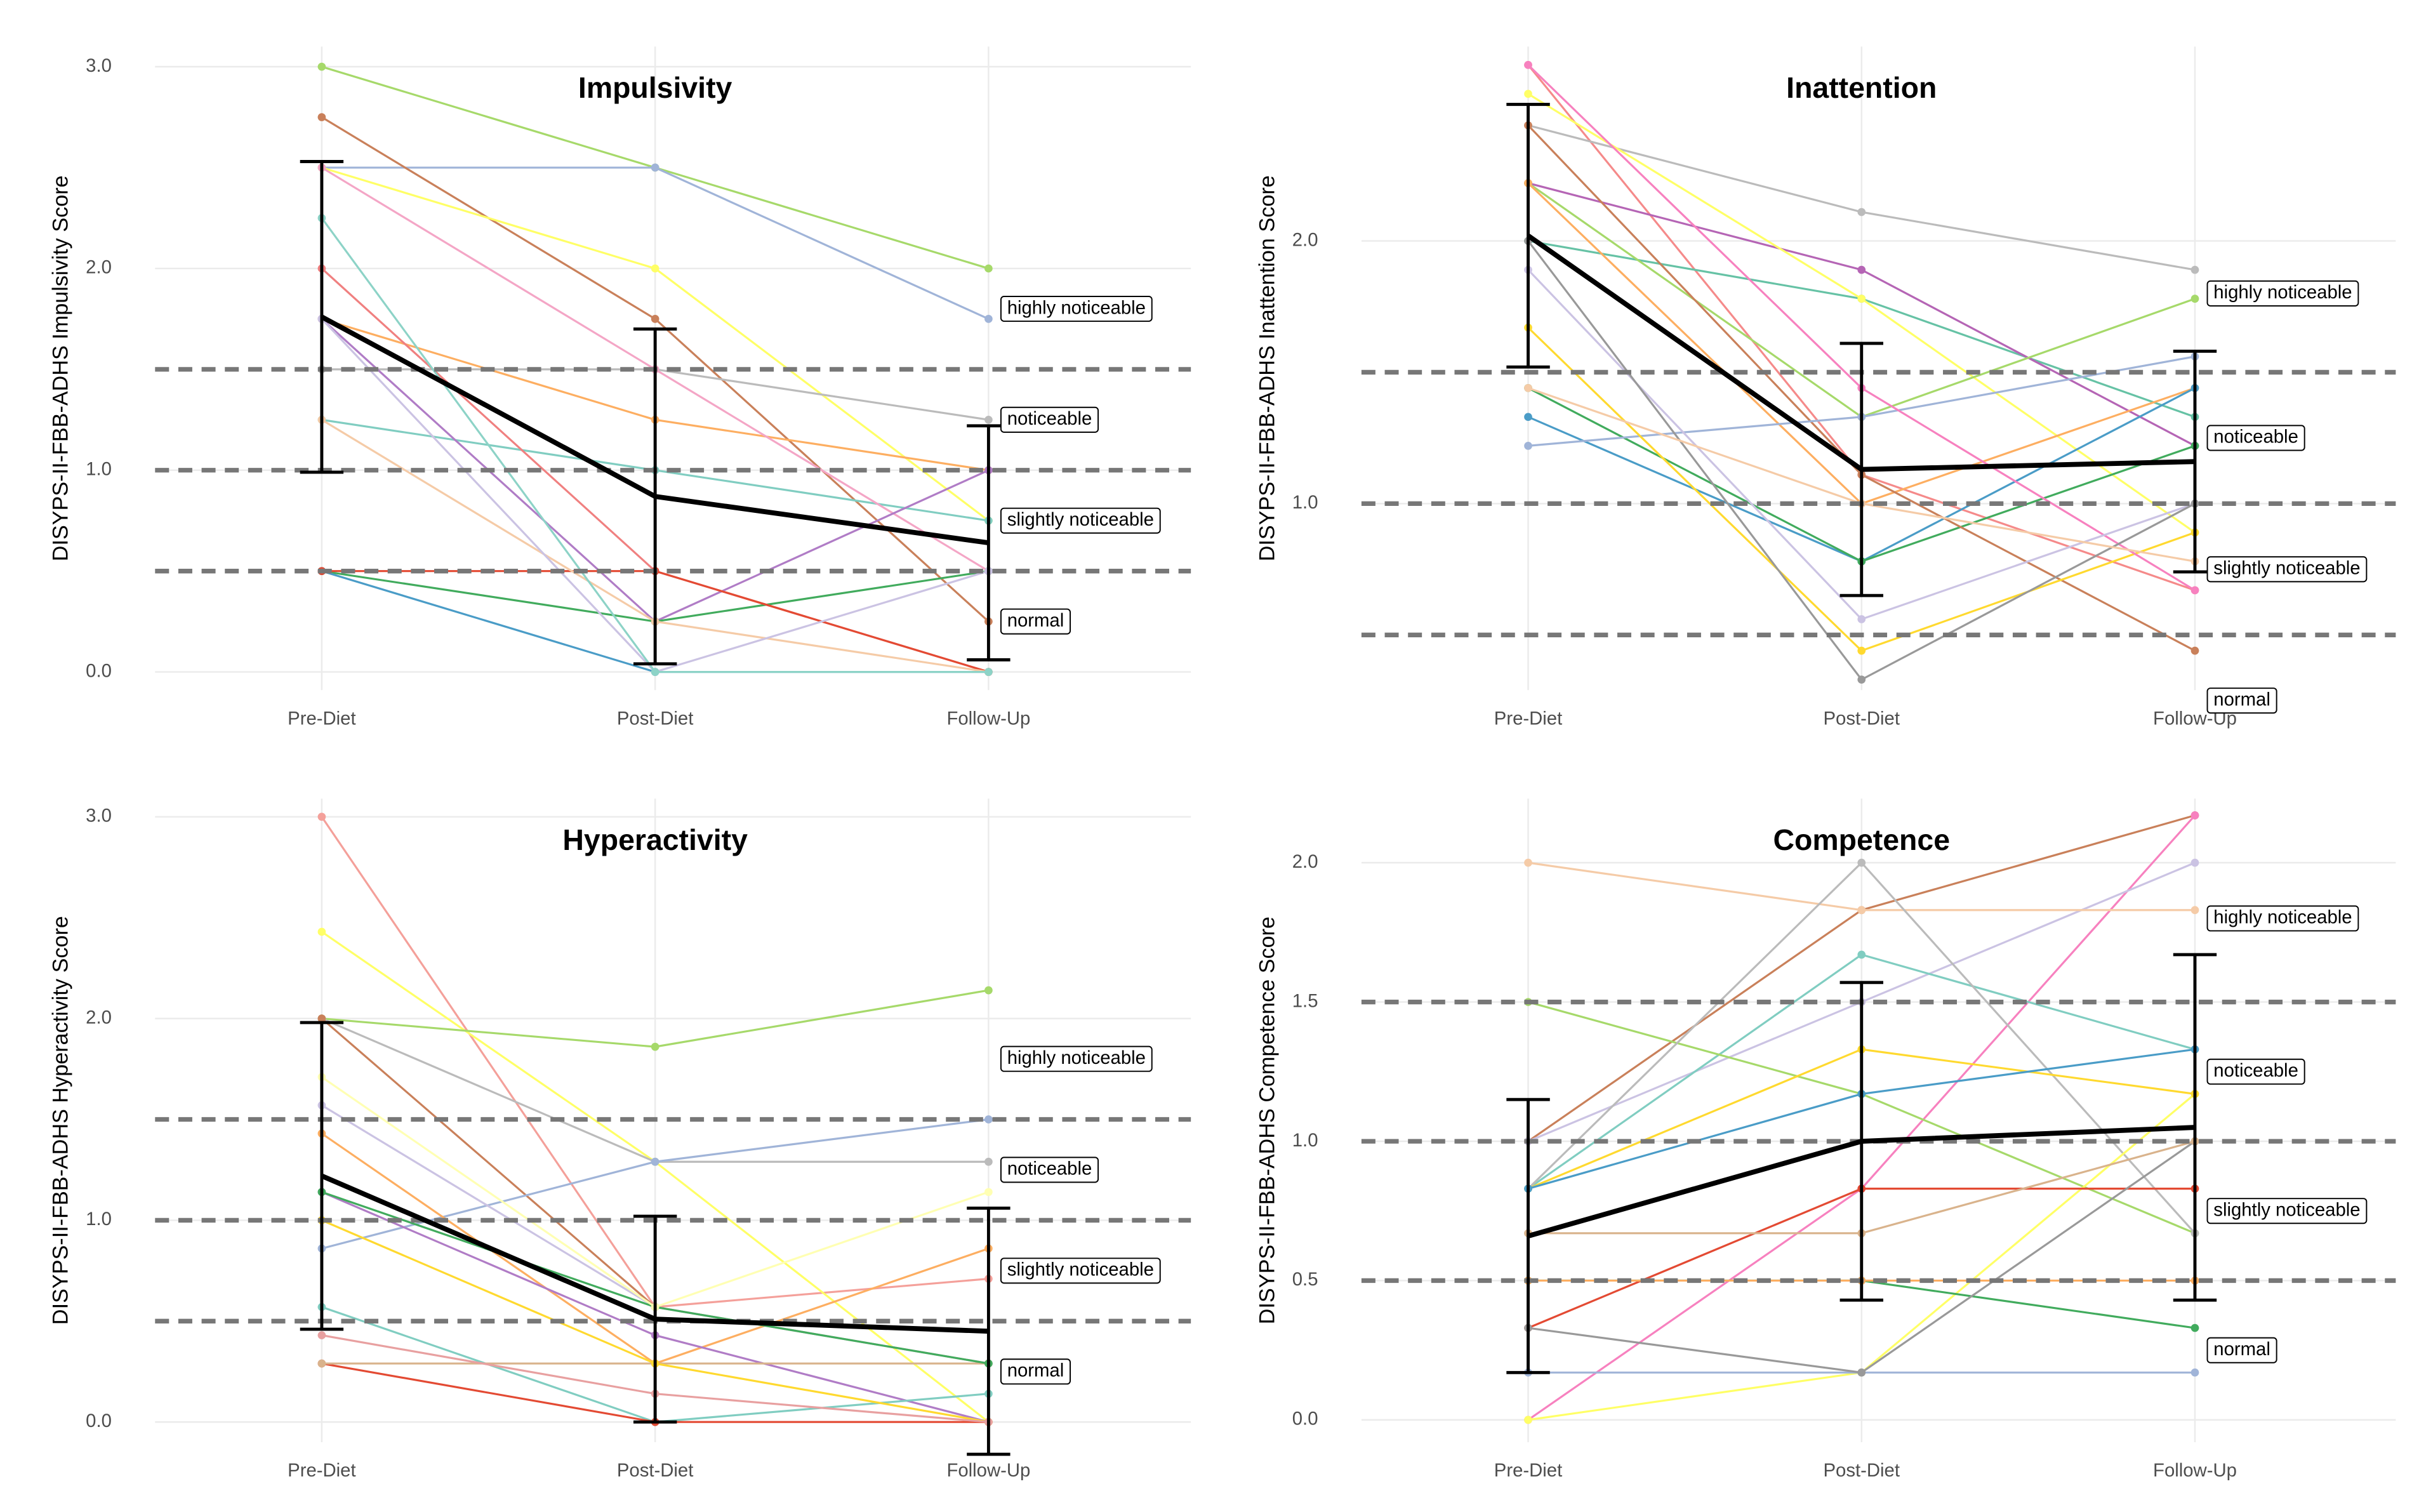  What do you see at coordinates (1305, 1279) in the screenshot?
I see `y-tick-label: 0.5` at bounding box center [1305, 1279].